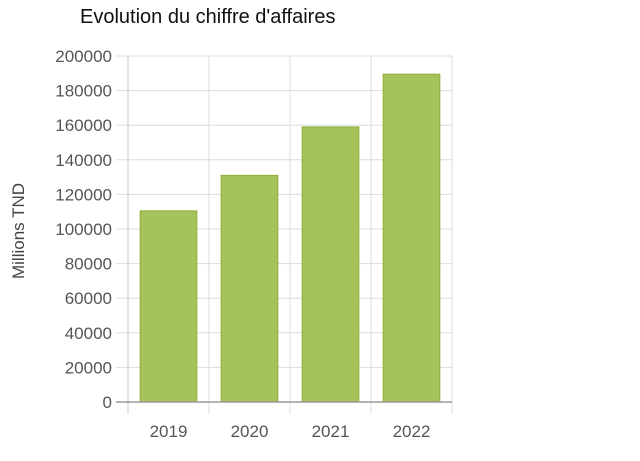 The image size is (640, 461). What do you see at coordinates (168, 306) in the screenshot?
I see `bar-2019` at bounding box center [168, 306].